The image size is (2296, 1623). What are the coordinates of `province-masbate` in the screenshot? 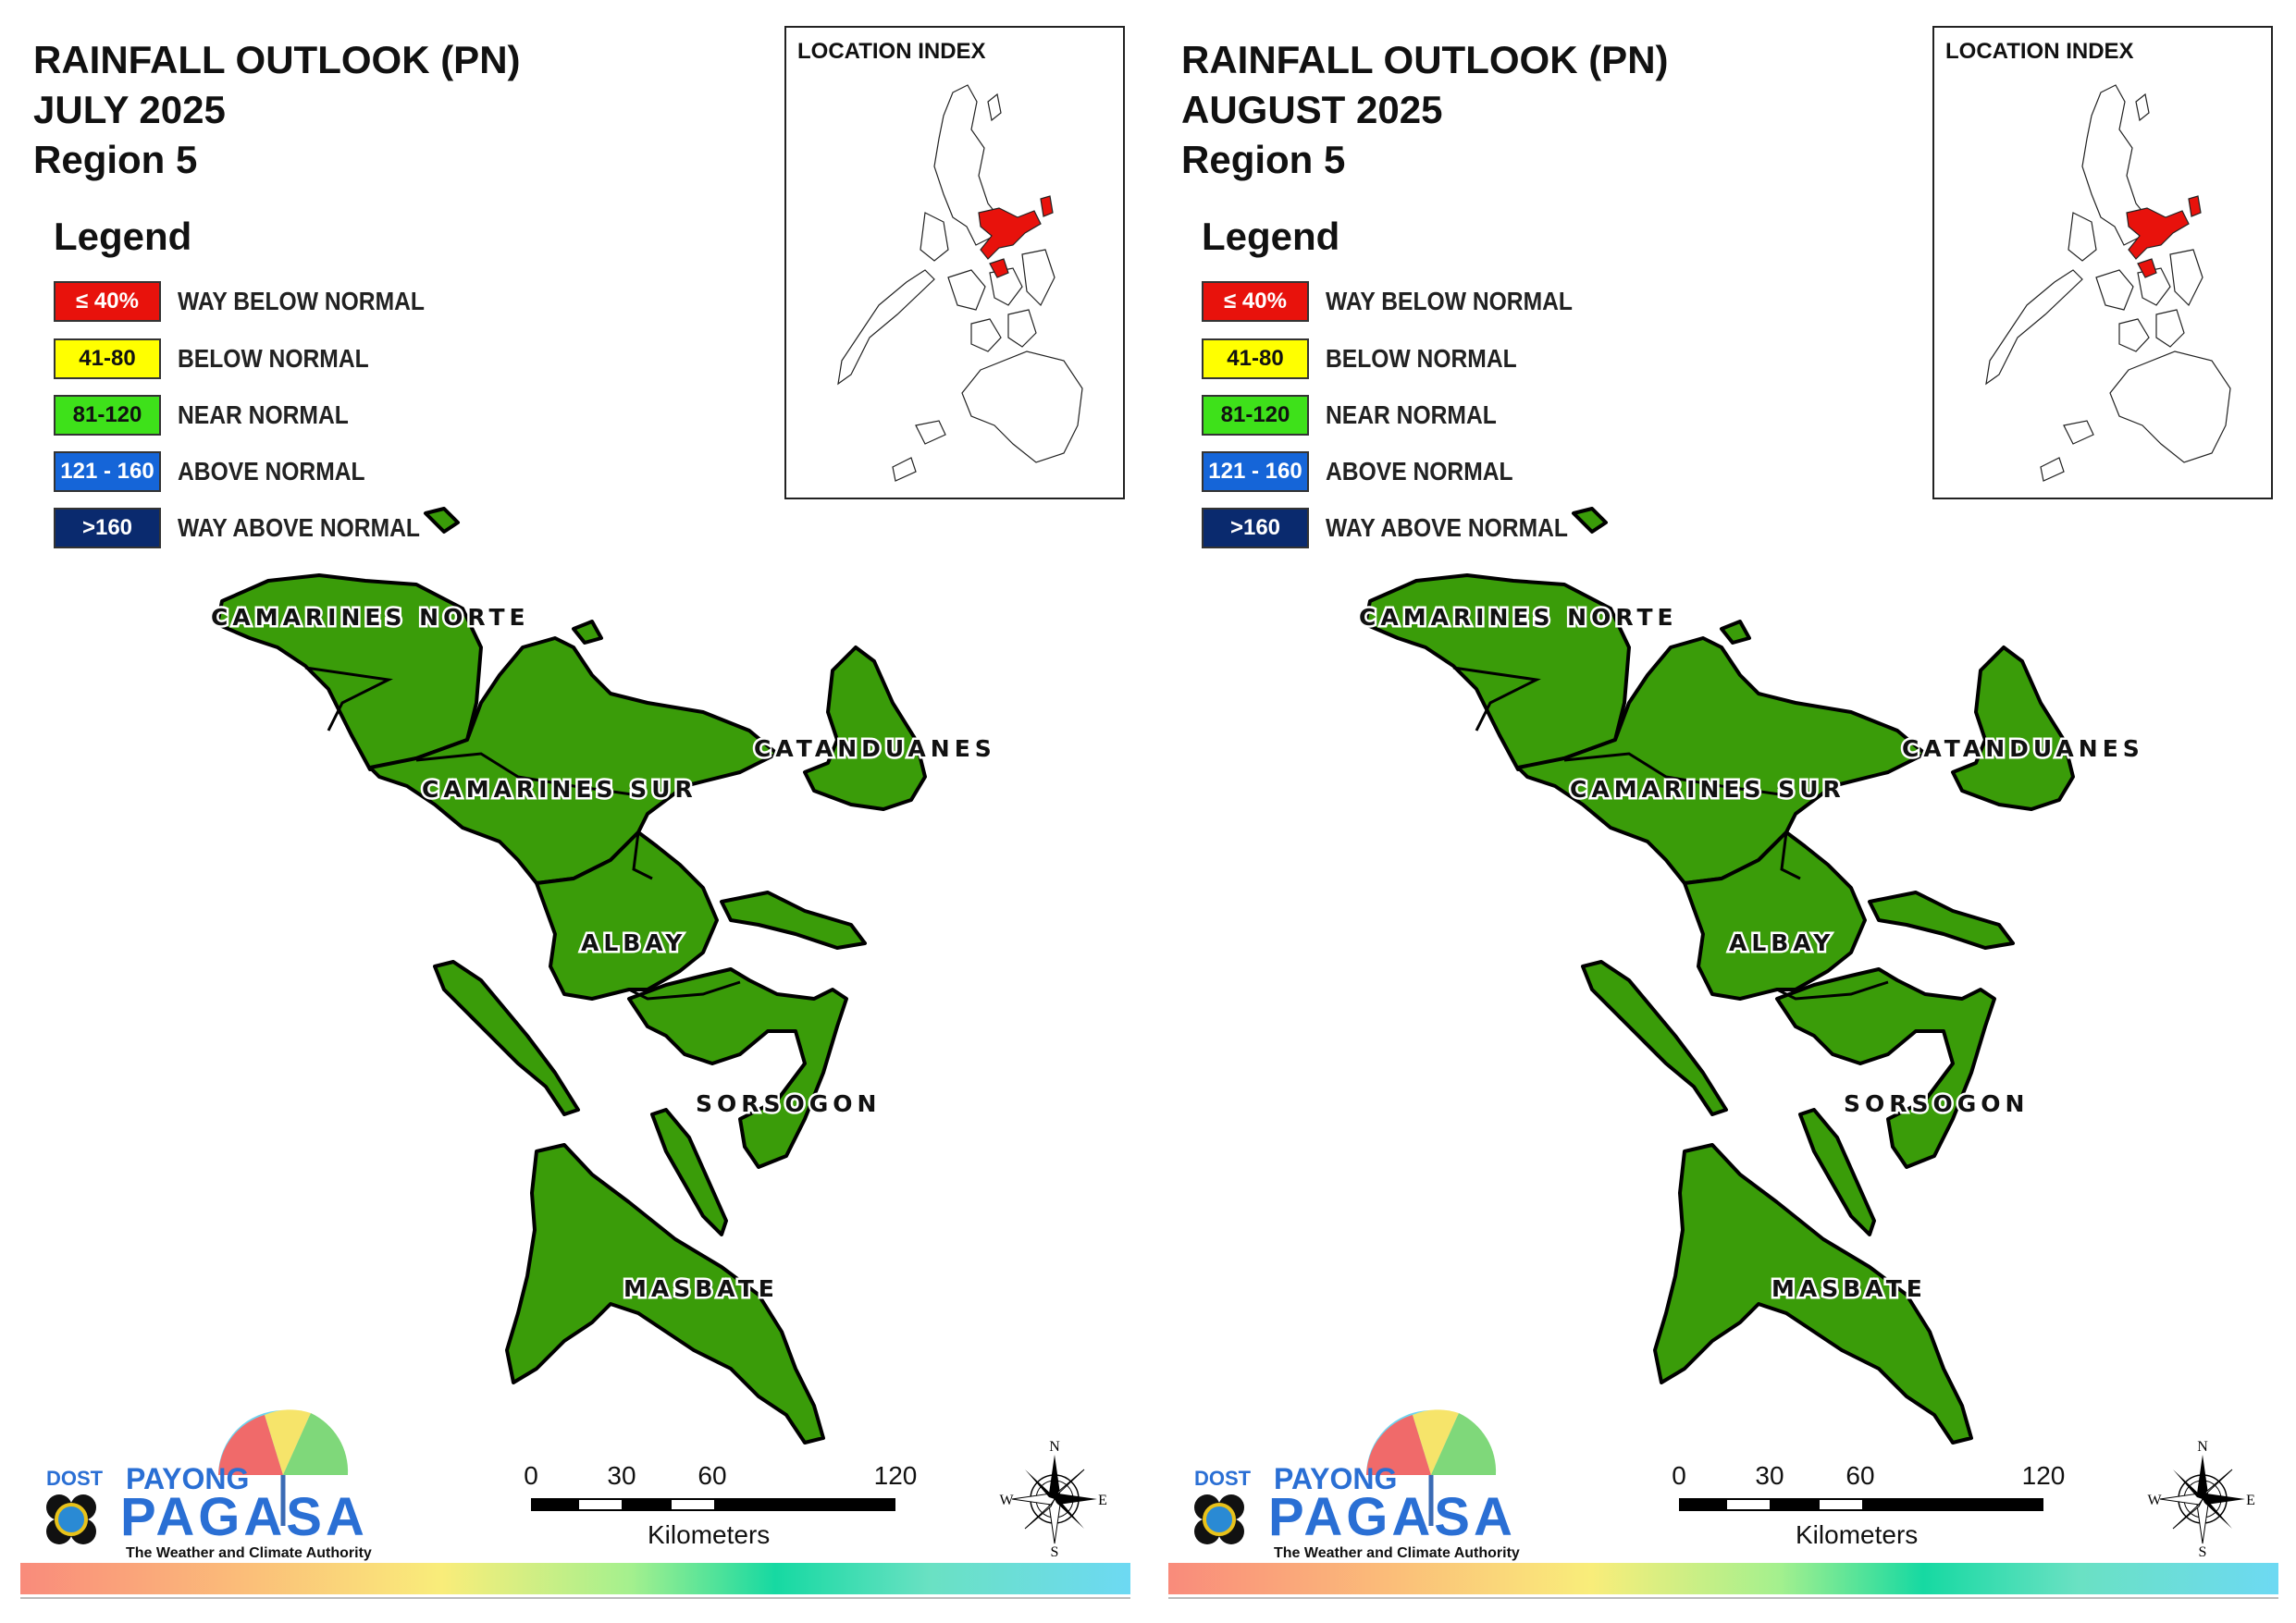 It's located at (1813, 1294).